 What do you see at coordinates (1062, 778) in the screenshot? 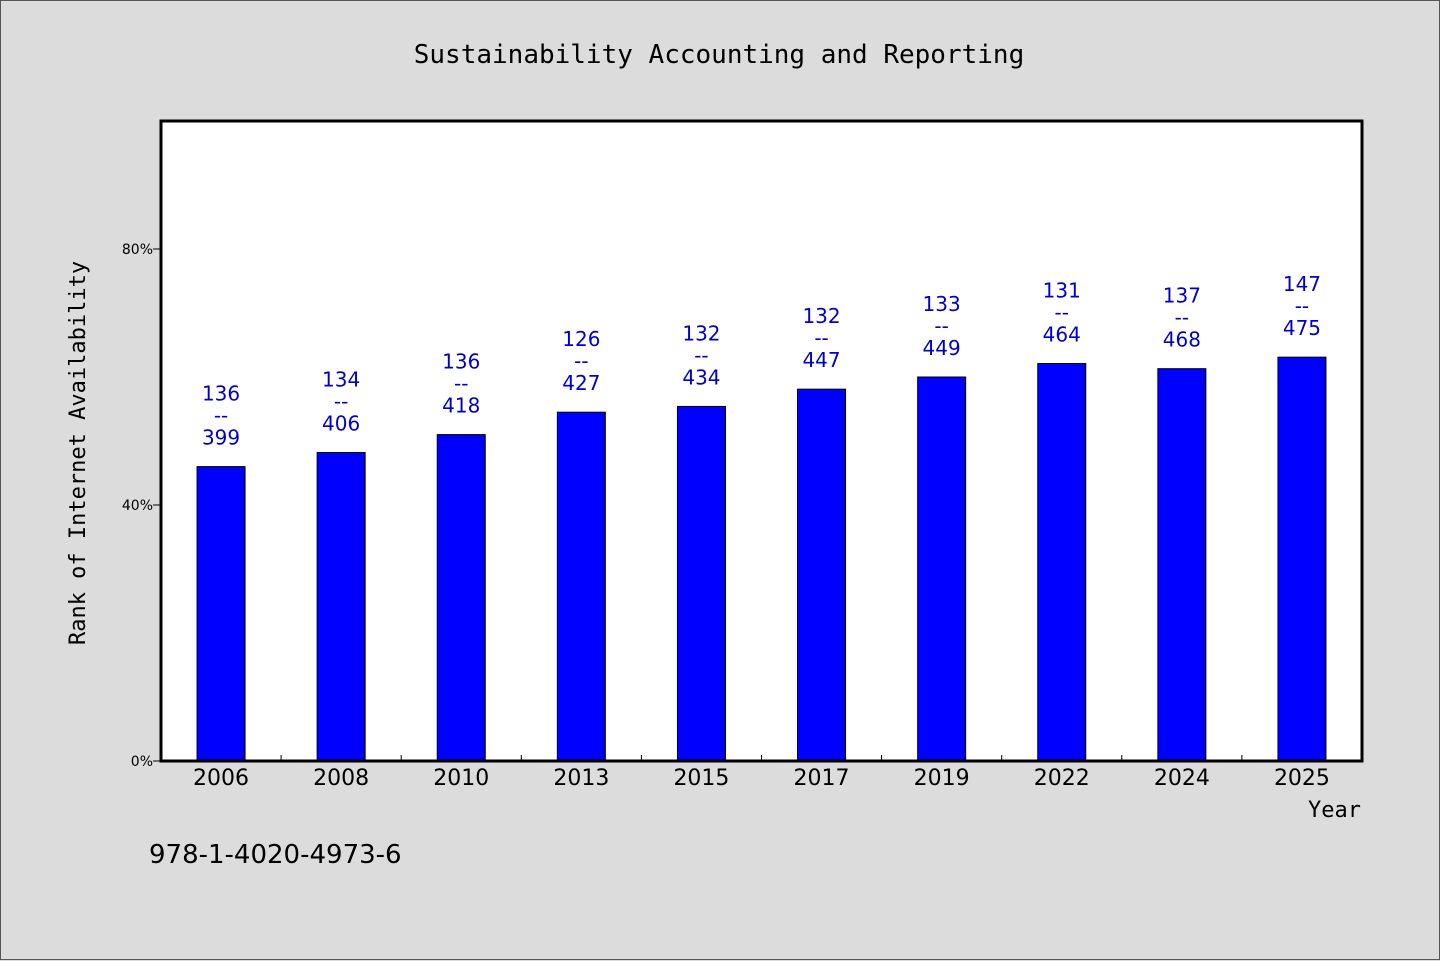
I see `x-tick-label: 2022` at bounding box center [1062, 778].